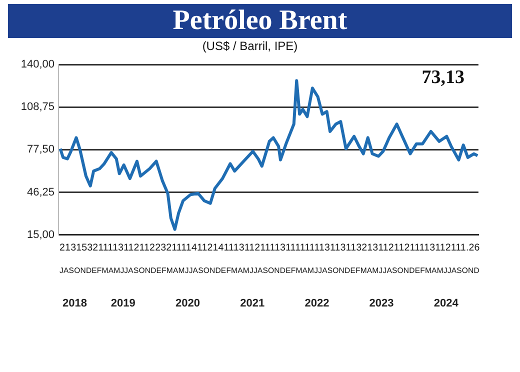  I want to click on y-tick-label: 140,00, so click(37, 64).